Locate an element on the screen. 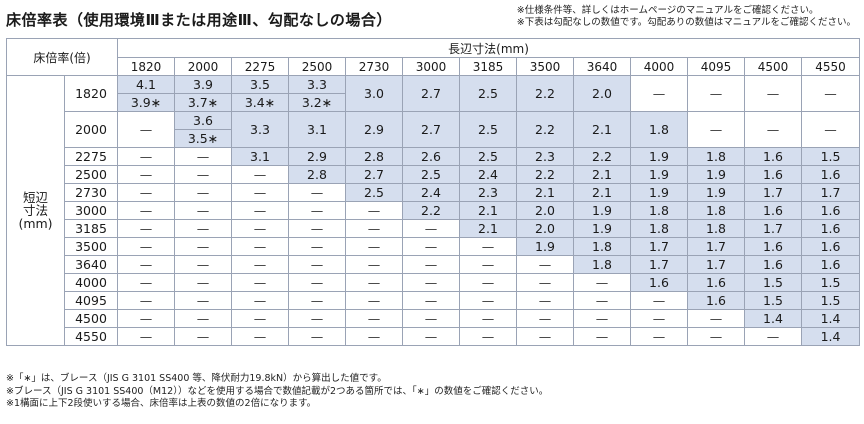  table-cell: 4.1 3.9∗ is located at coordinates (146, 93).